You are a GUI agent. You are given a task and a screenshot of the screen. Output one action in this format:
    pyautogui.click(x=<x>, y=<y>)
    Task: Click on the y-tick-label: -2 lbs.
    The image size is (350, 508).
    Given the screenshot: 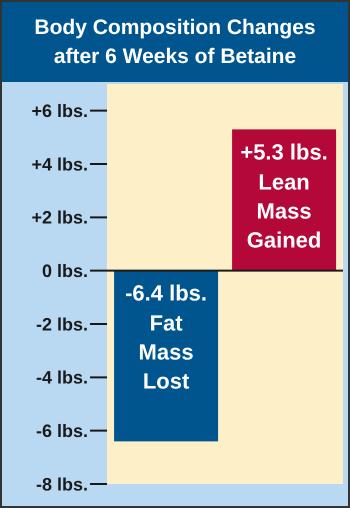 What is the action you would take?
    pyautogui.click(x=62, y=324)
    